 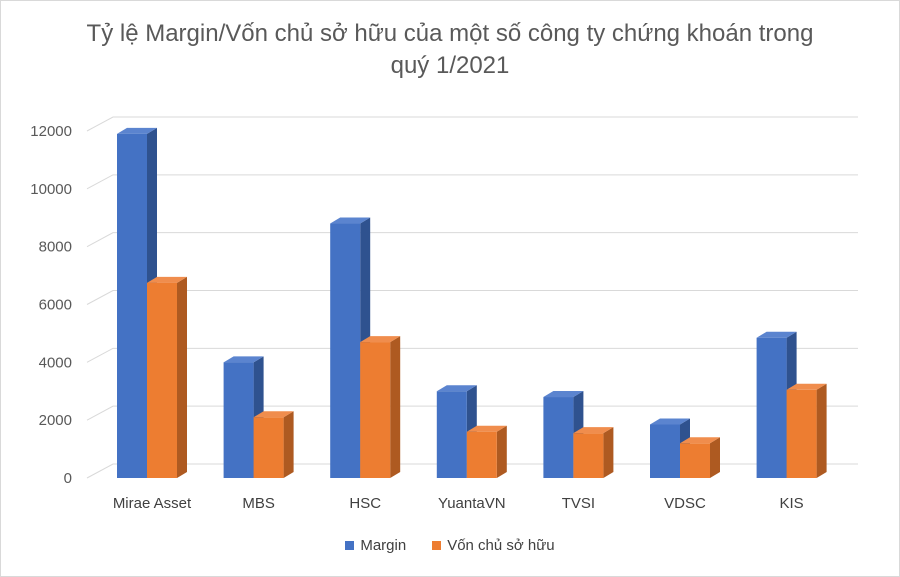 What do you see at coordinates (437, 545) in the screenshot?
I see `legend-swatch-von-chu-so-huu` at bounding box center [437, 545].